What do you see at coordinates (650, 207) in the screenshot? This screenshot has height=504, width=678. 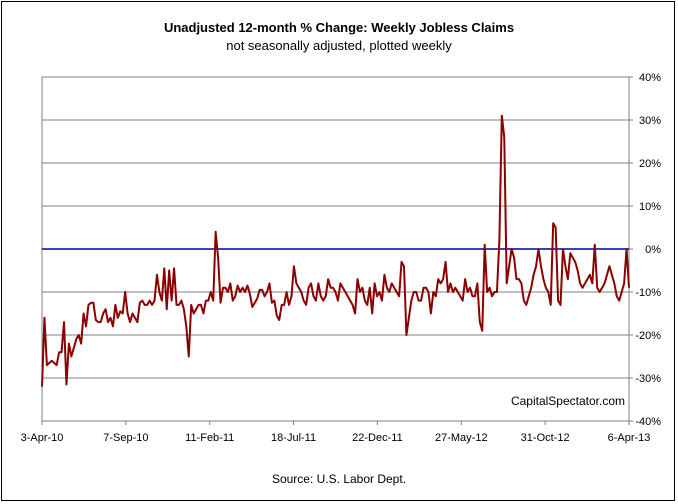 I see `y-tick-label: 10%` at bounding box center [650, 207].